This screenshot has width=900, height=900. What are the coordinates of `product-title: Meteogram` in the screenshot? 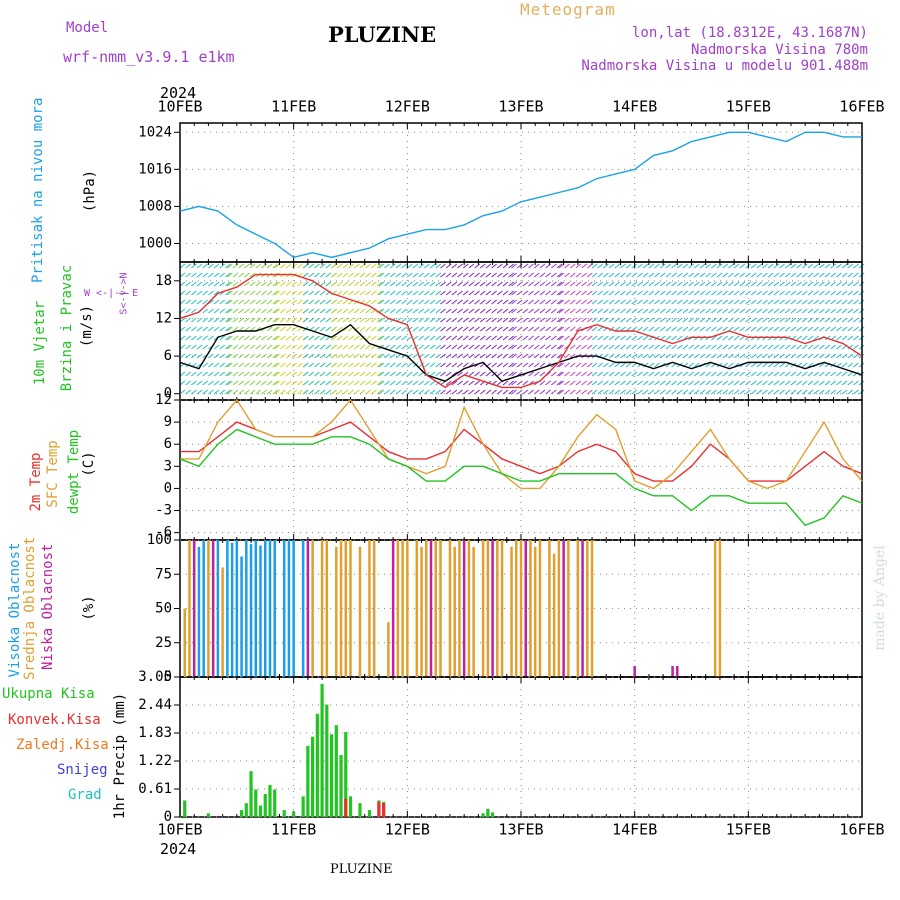 It's located at (568, 9).